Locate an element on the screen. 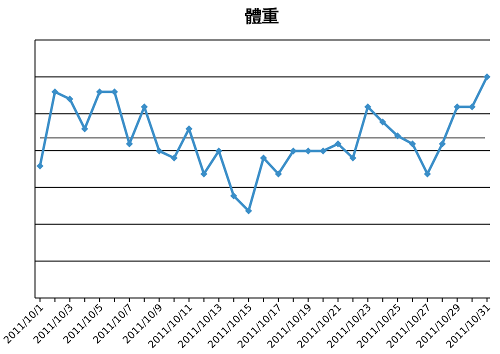 The height and width of the screenshot is (354, 500). chart-title: 體重 is located at coordinates (262, 17).